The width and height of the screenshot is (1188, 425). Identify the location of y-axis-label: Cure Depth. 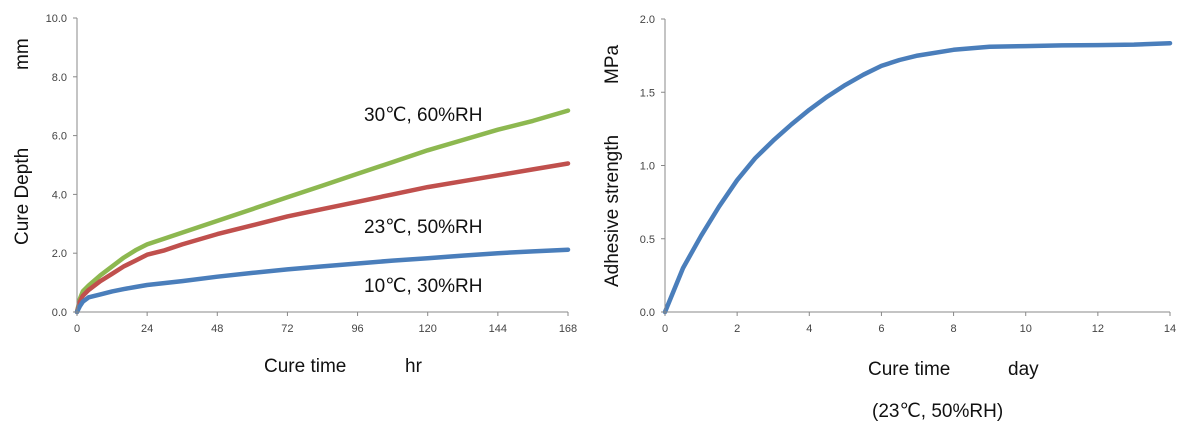
(22, 196).